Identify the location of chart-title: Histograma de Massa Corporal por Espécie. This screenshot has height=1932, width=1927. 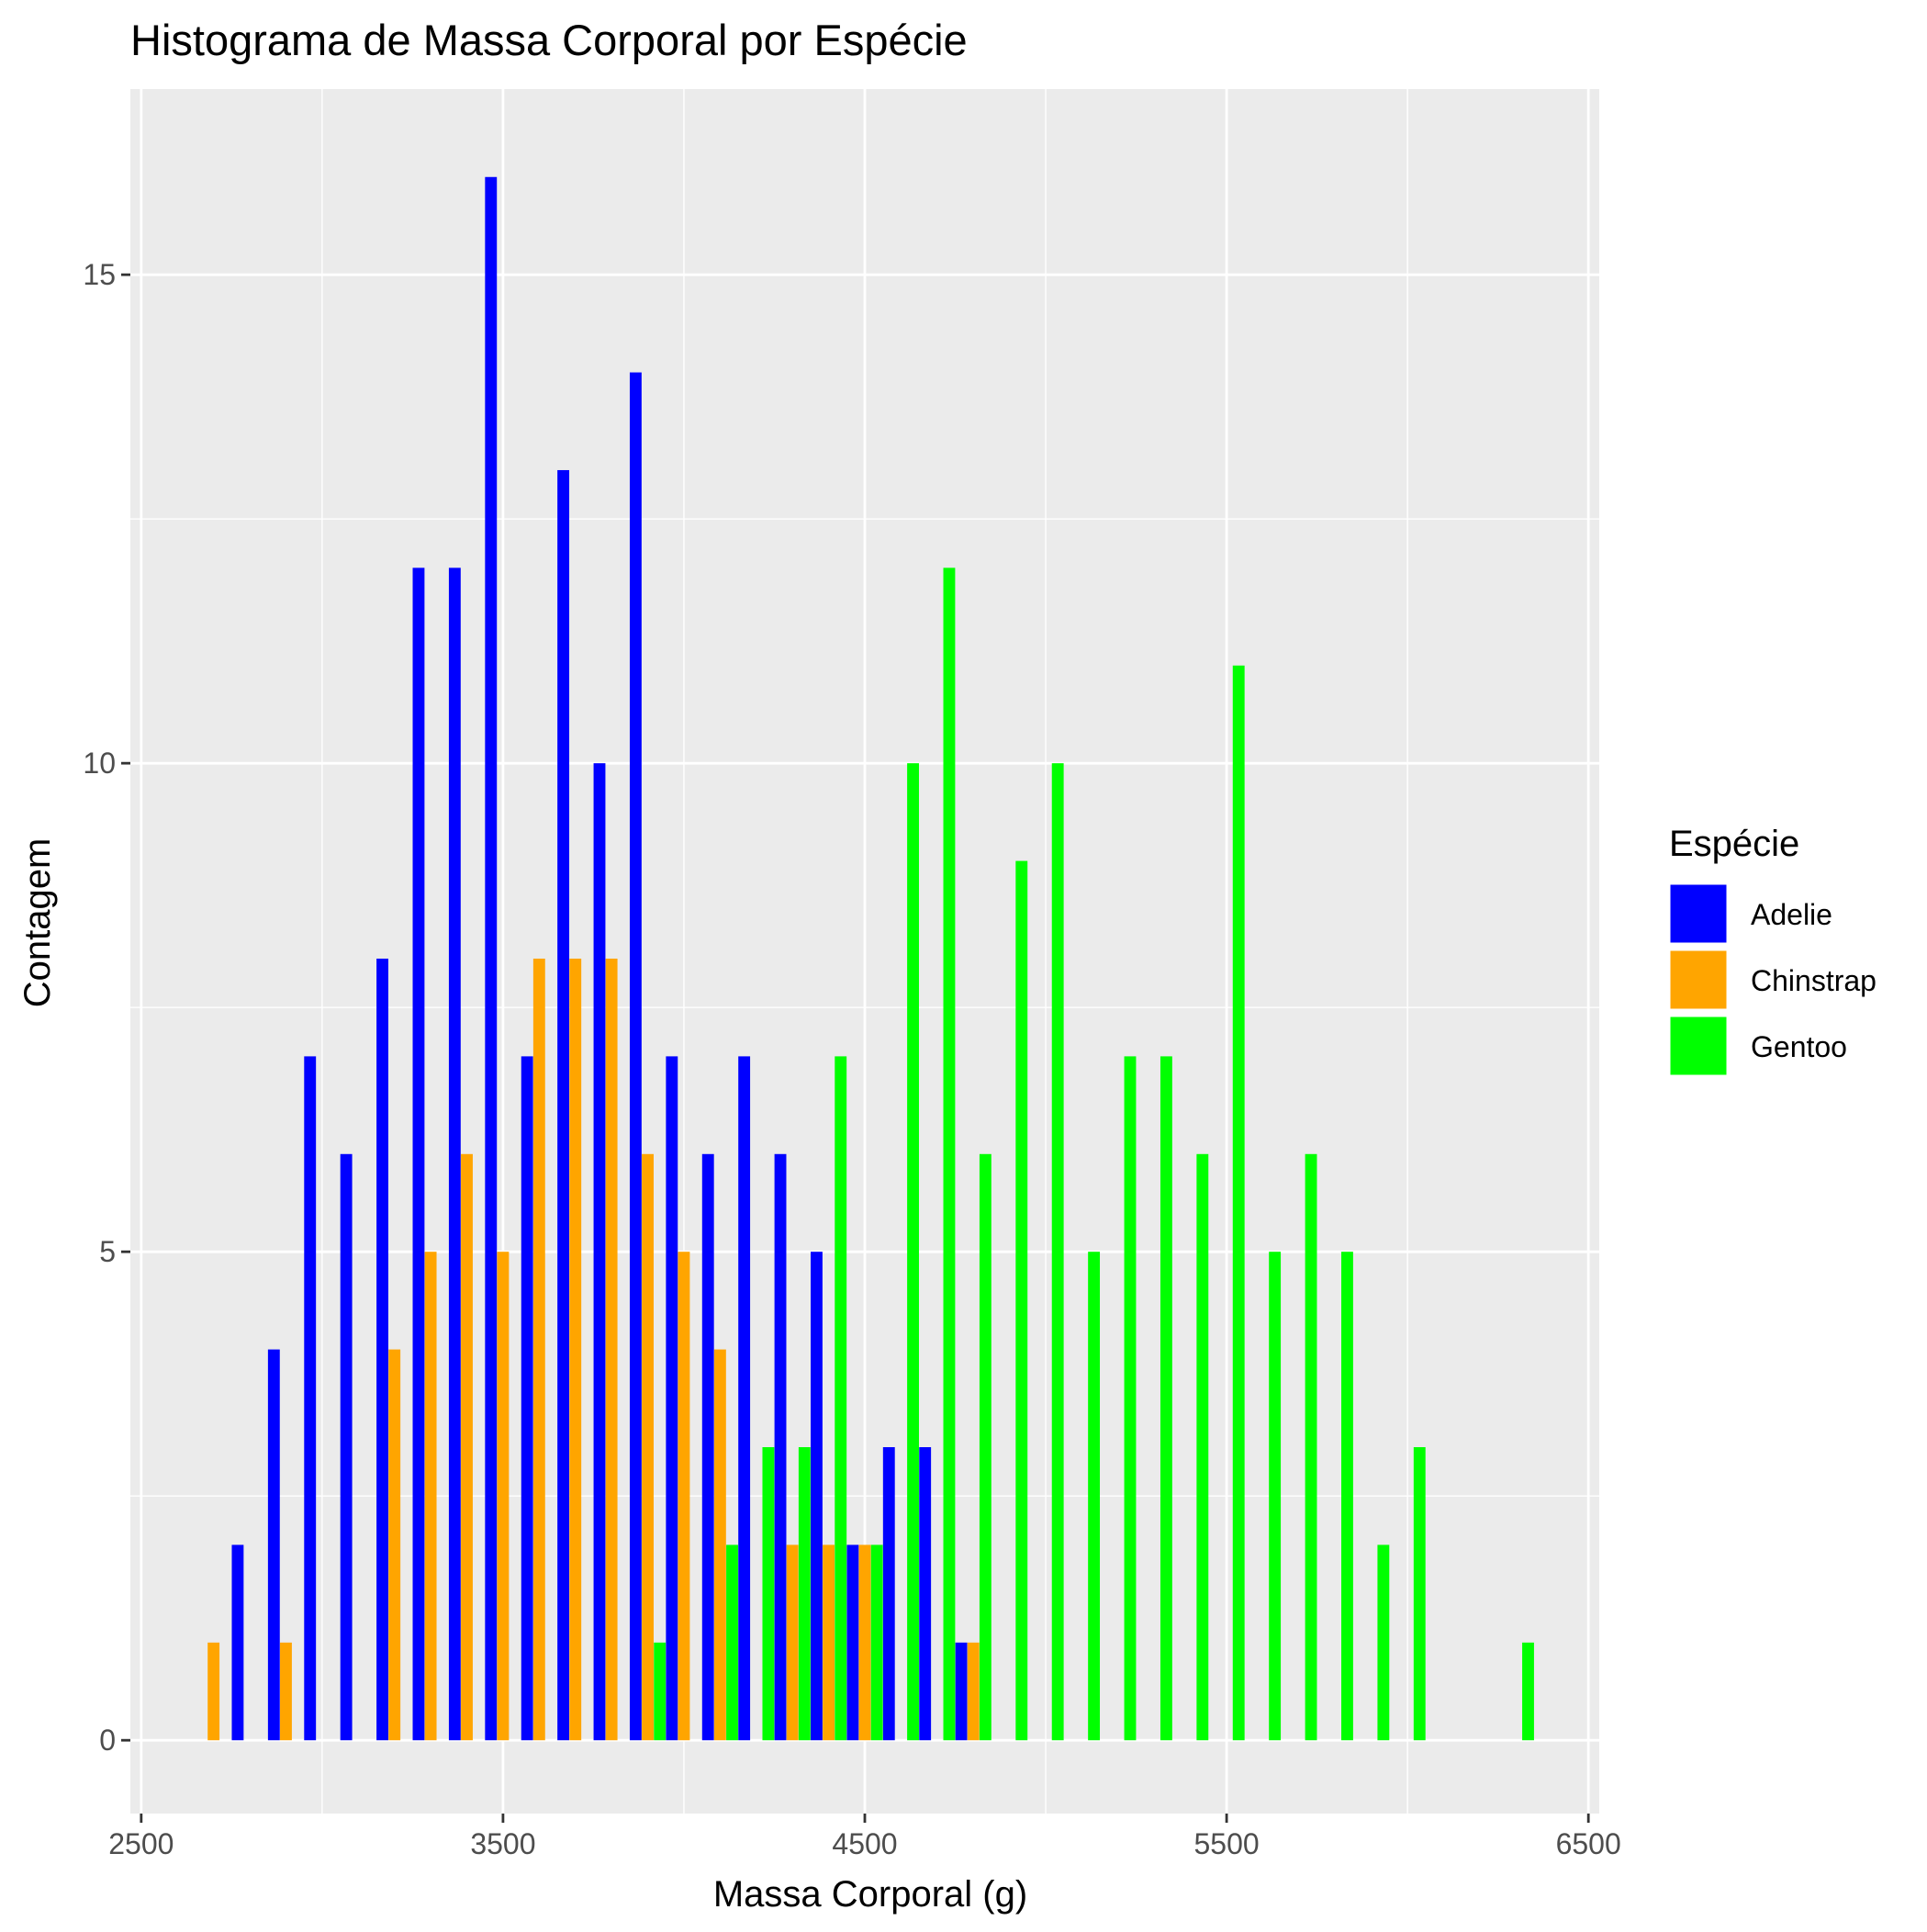
(549, 40).